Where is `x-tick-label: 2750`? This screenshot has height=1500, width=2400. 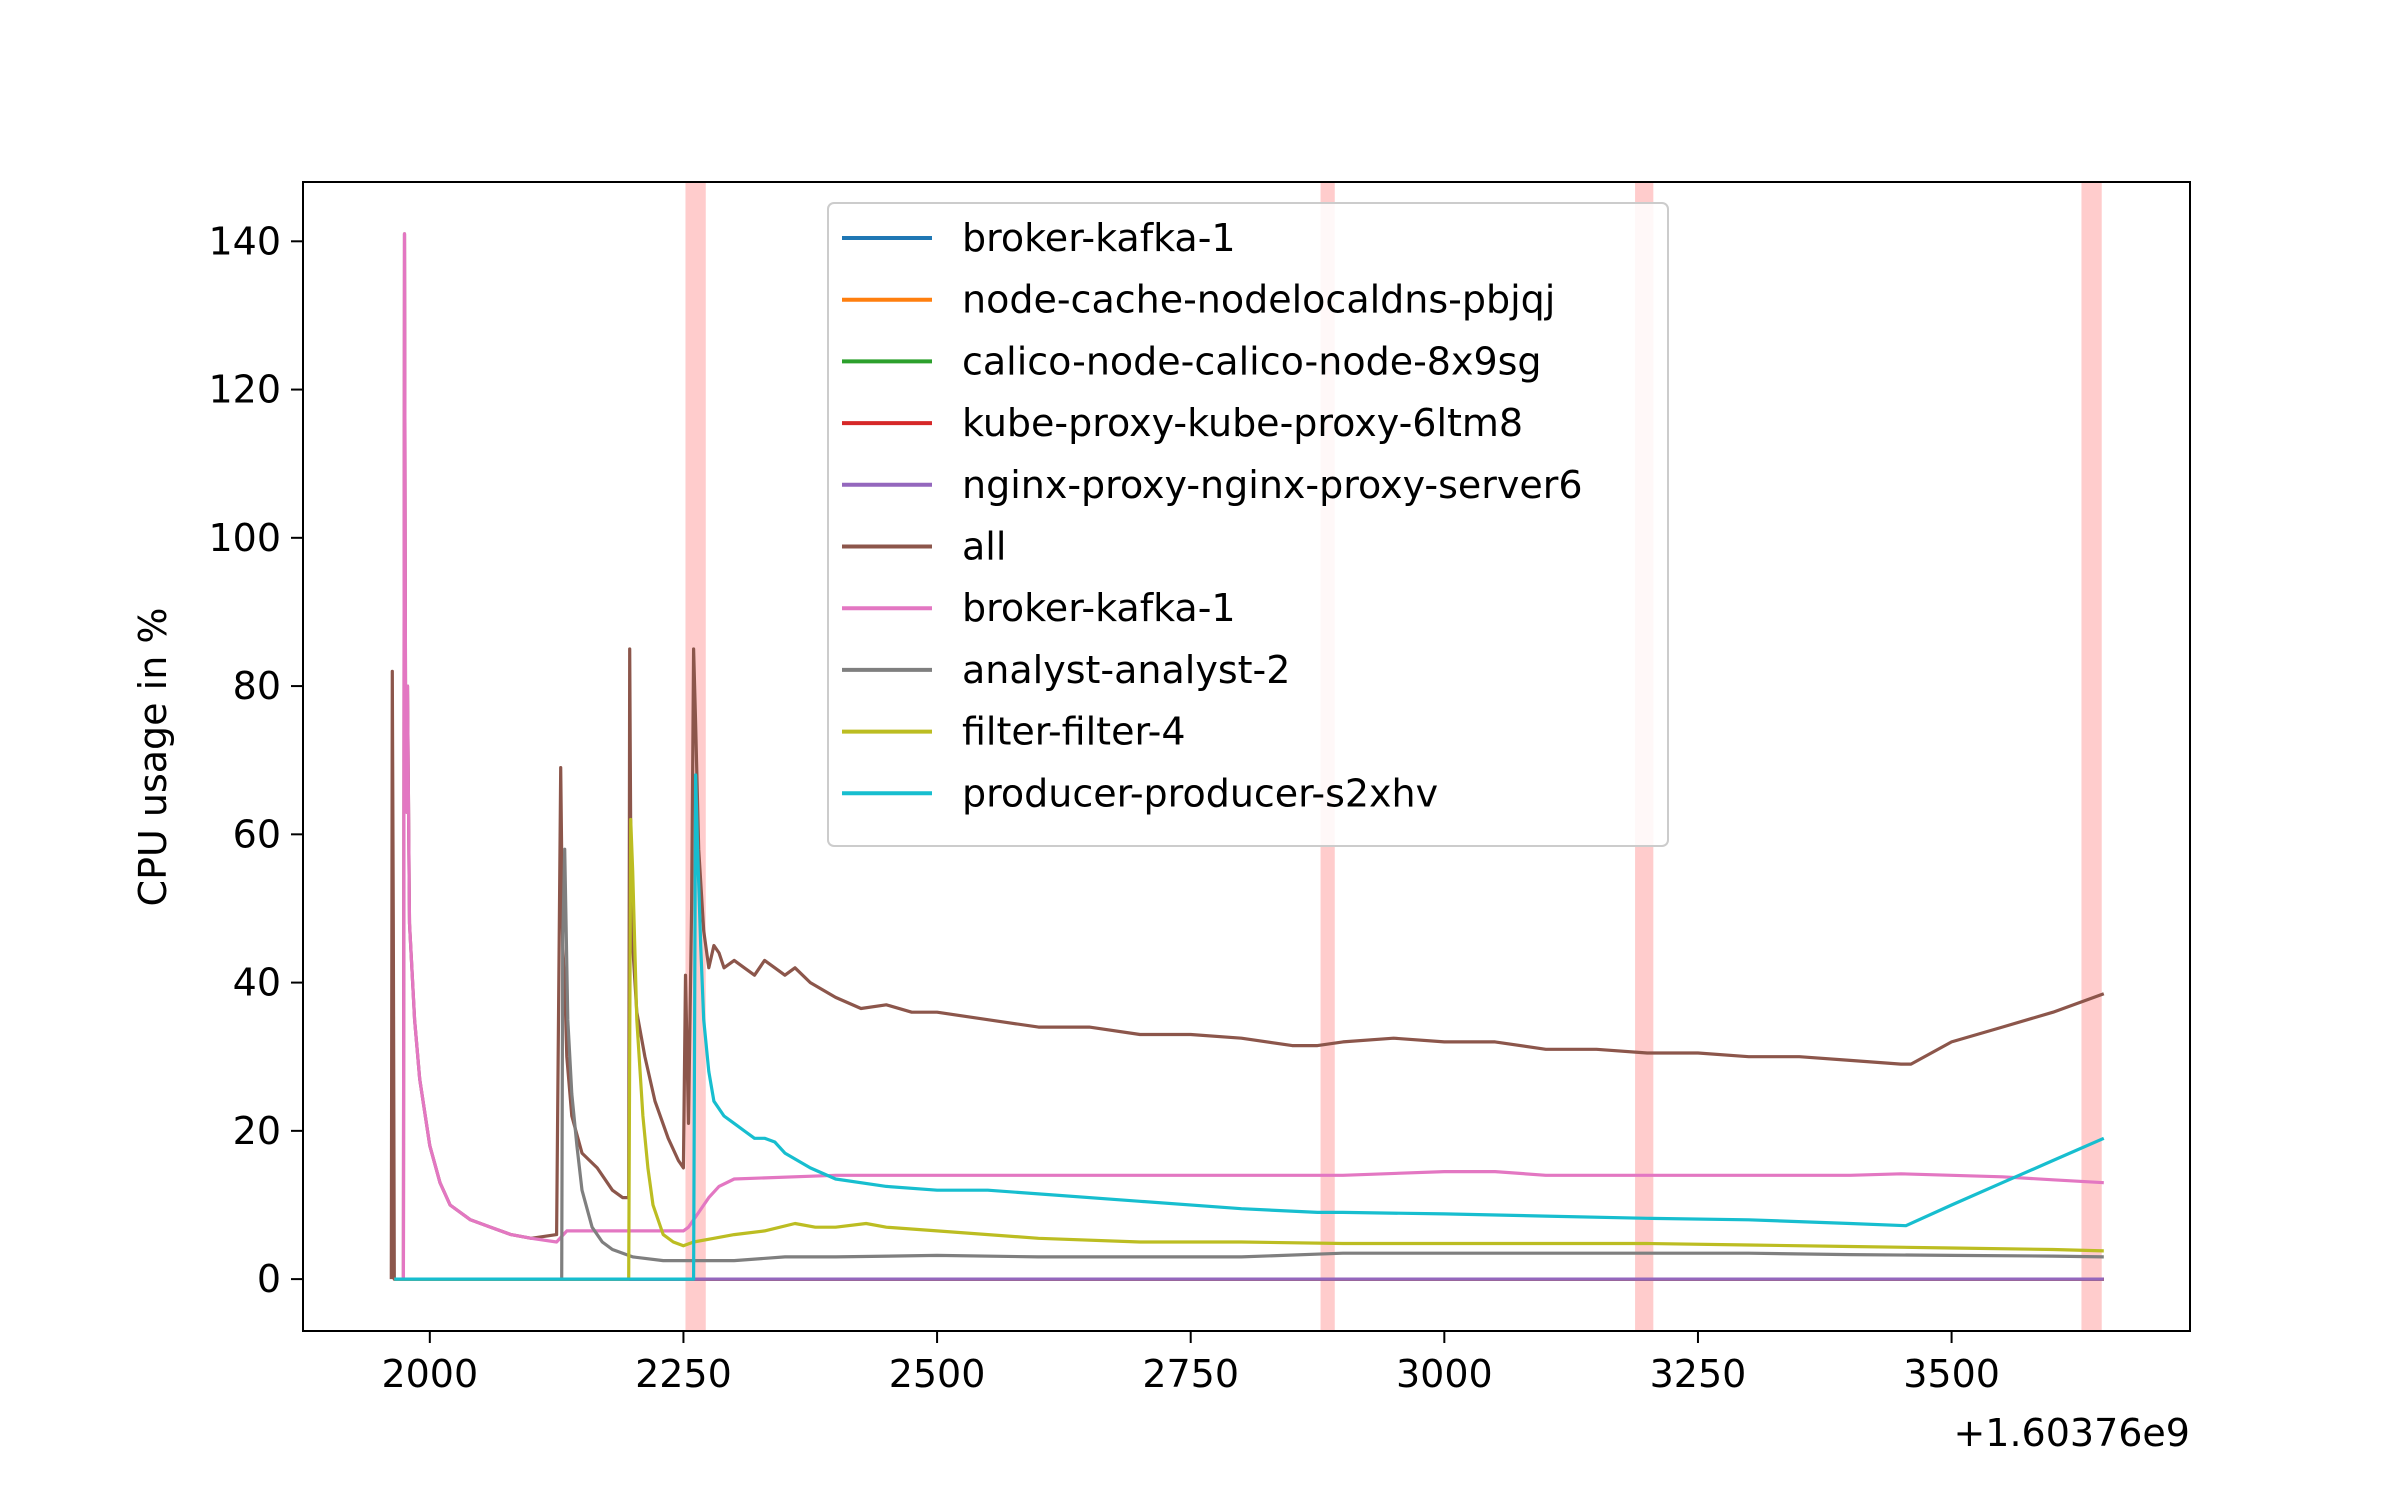
x-tick-label: 2750 is located at coordinates (1190, 1374).